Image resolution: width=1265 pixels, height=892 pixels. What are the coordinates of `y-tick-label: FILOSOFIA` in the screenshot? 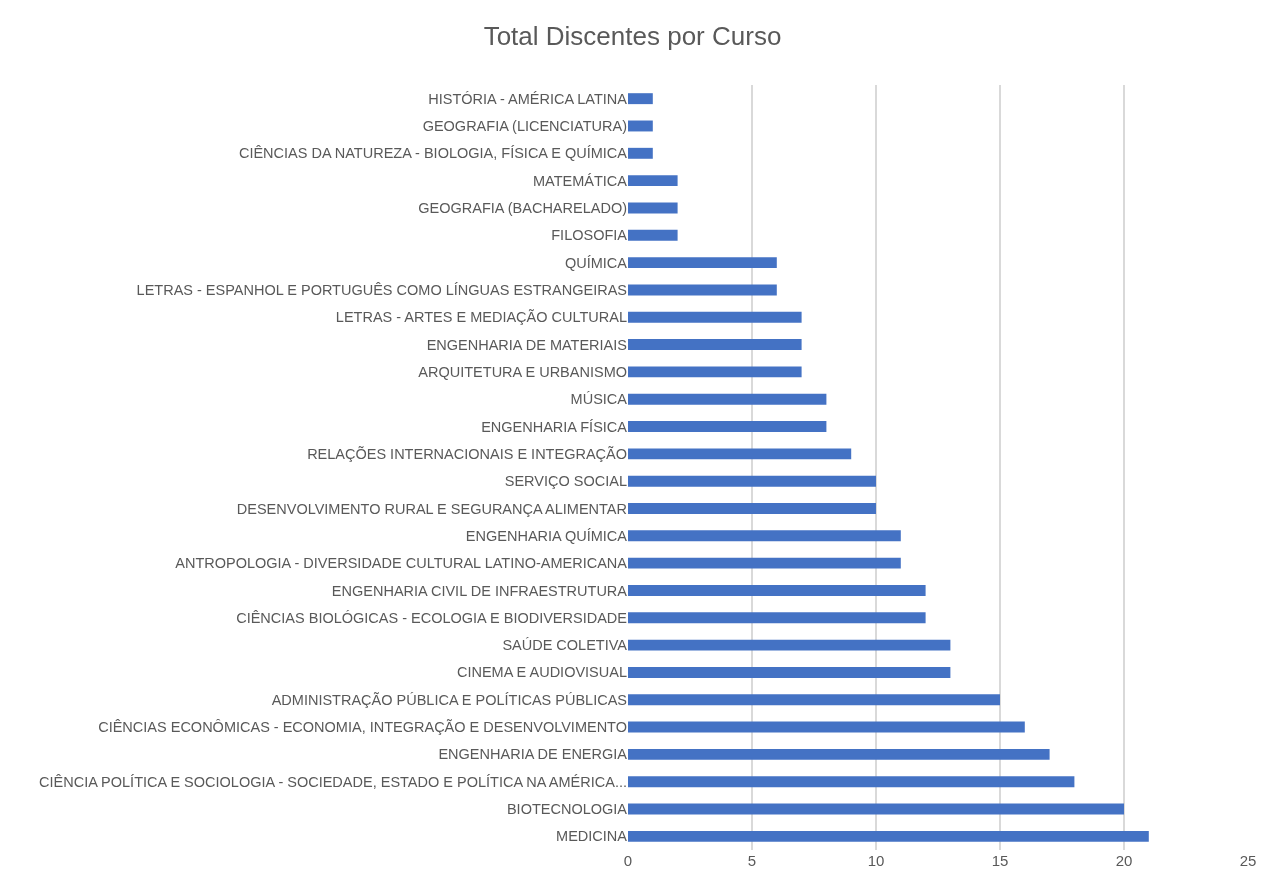 It's located at (589, 235).